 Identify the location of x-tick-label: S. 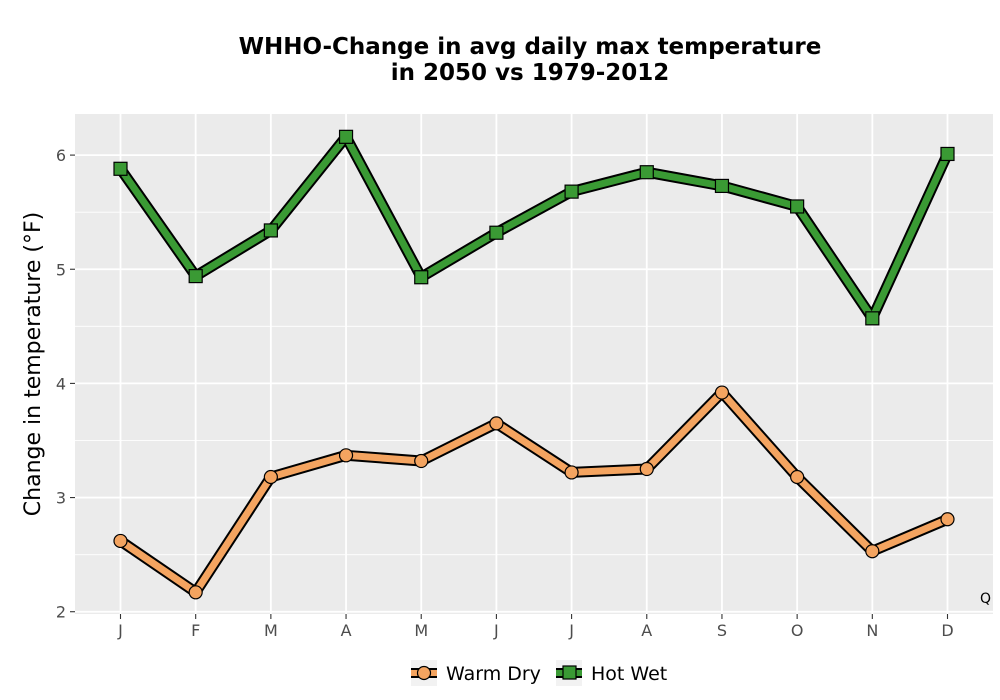
(722, 630).